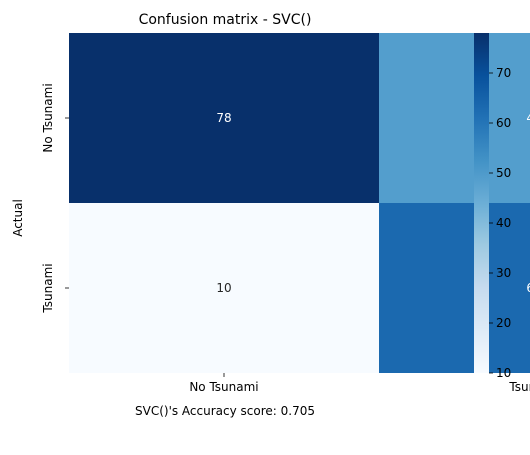 Image resolution: width=530 pixels, height=455 pixels. Describe the element at coordinates (503, 173) in the screenshot. I see `colorbar-tick-label: 50` at that location.